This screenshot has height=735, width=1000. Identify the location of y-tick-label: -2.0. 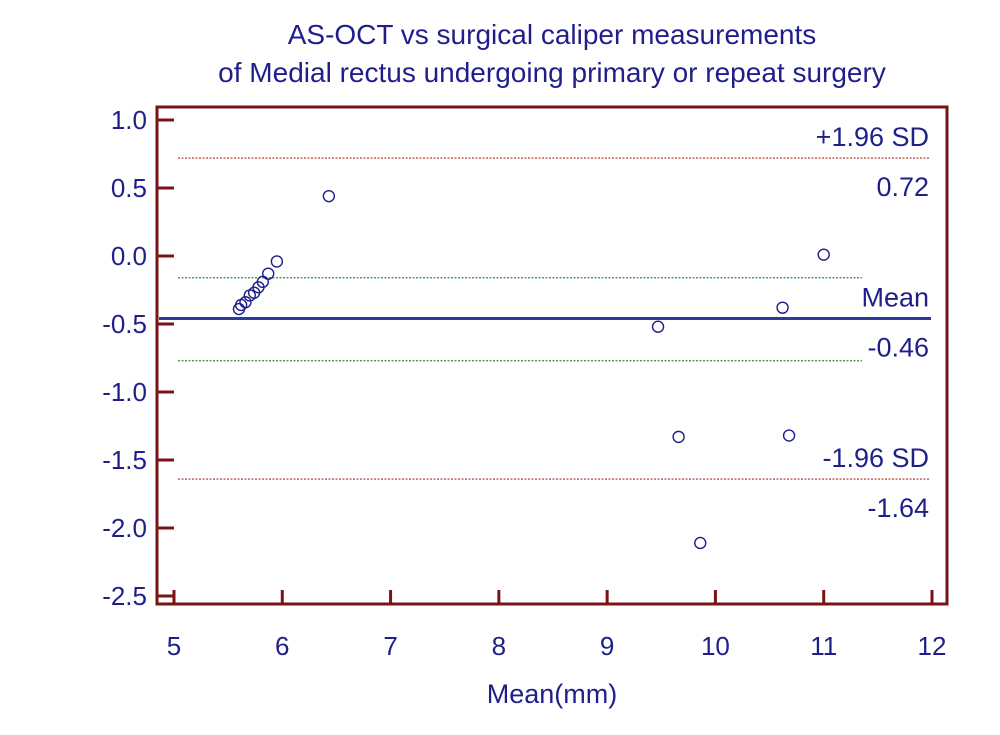
(124, 528).